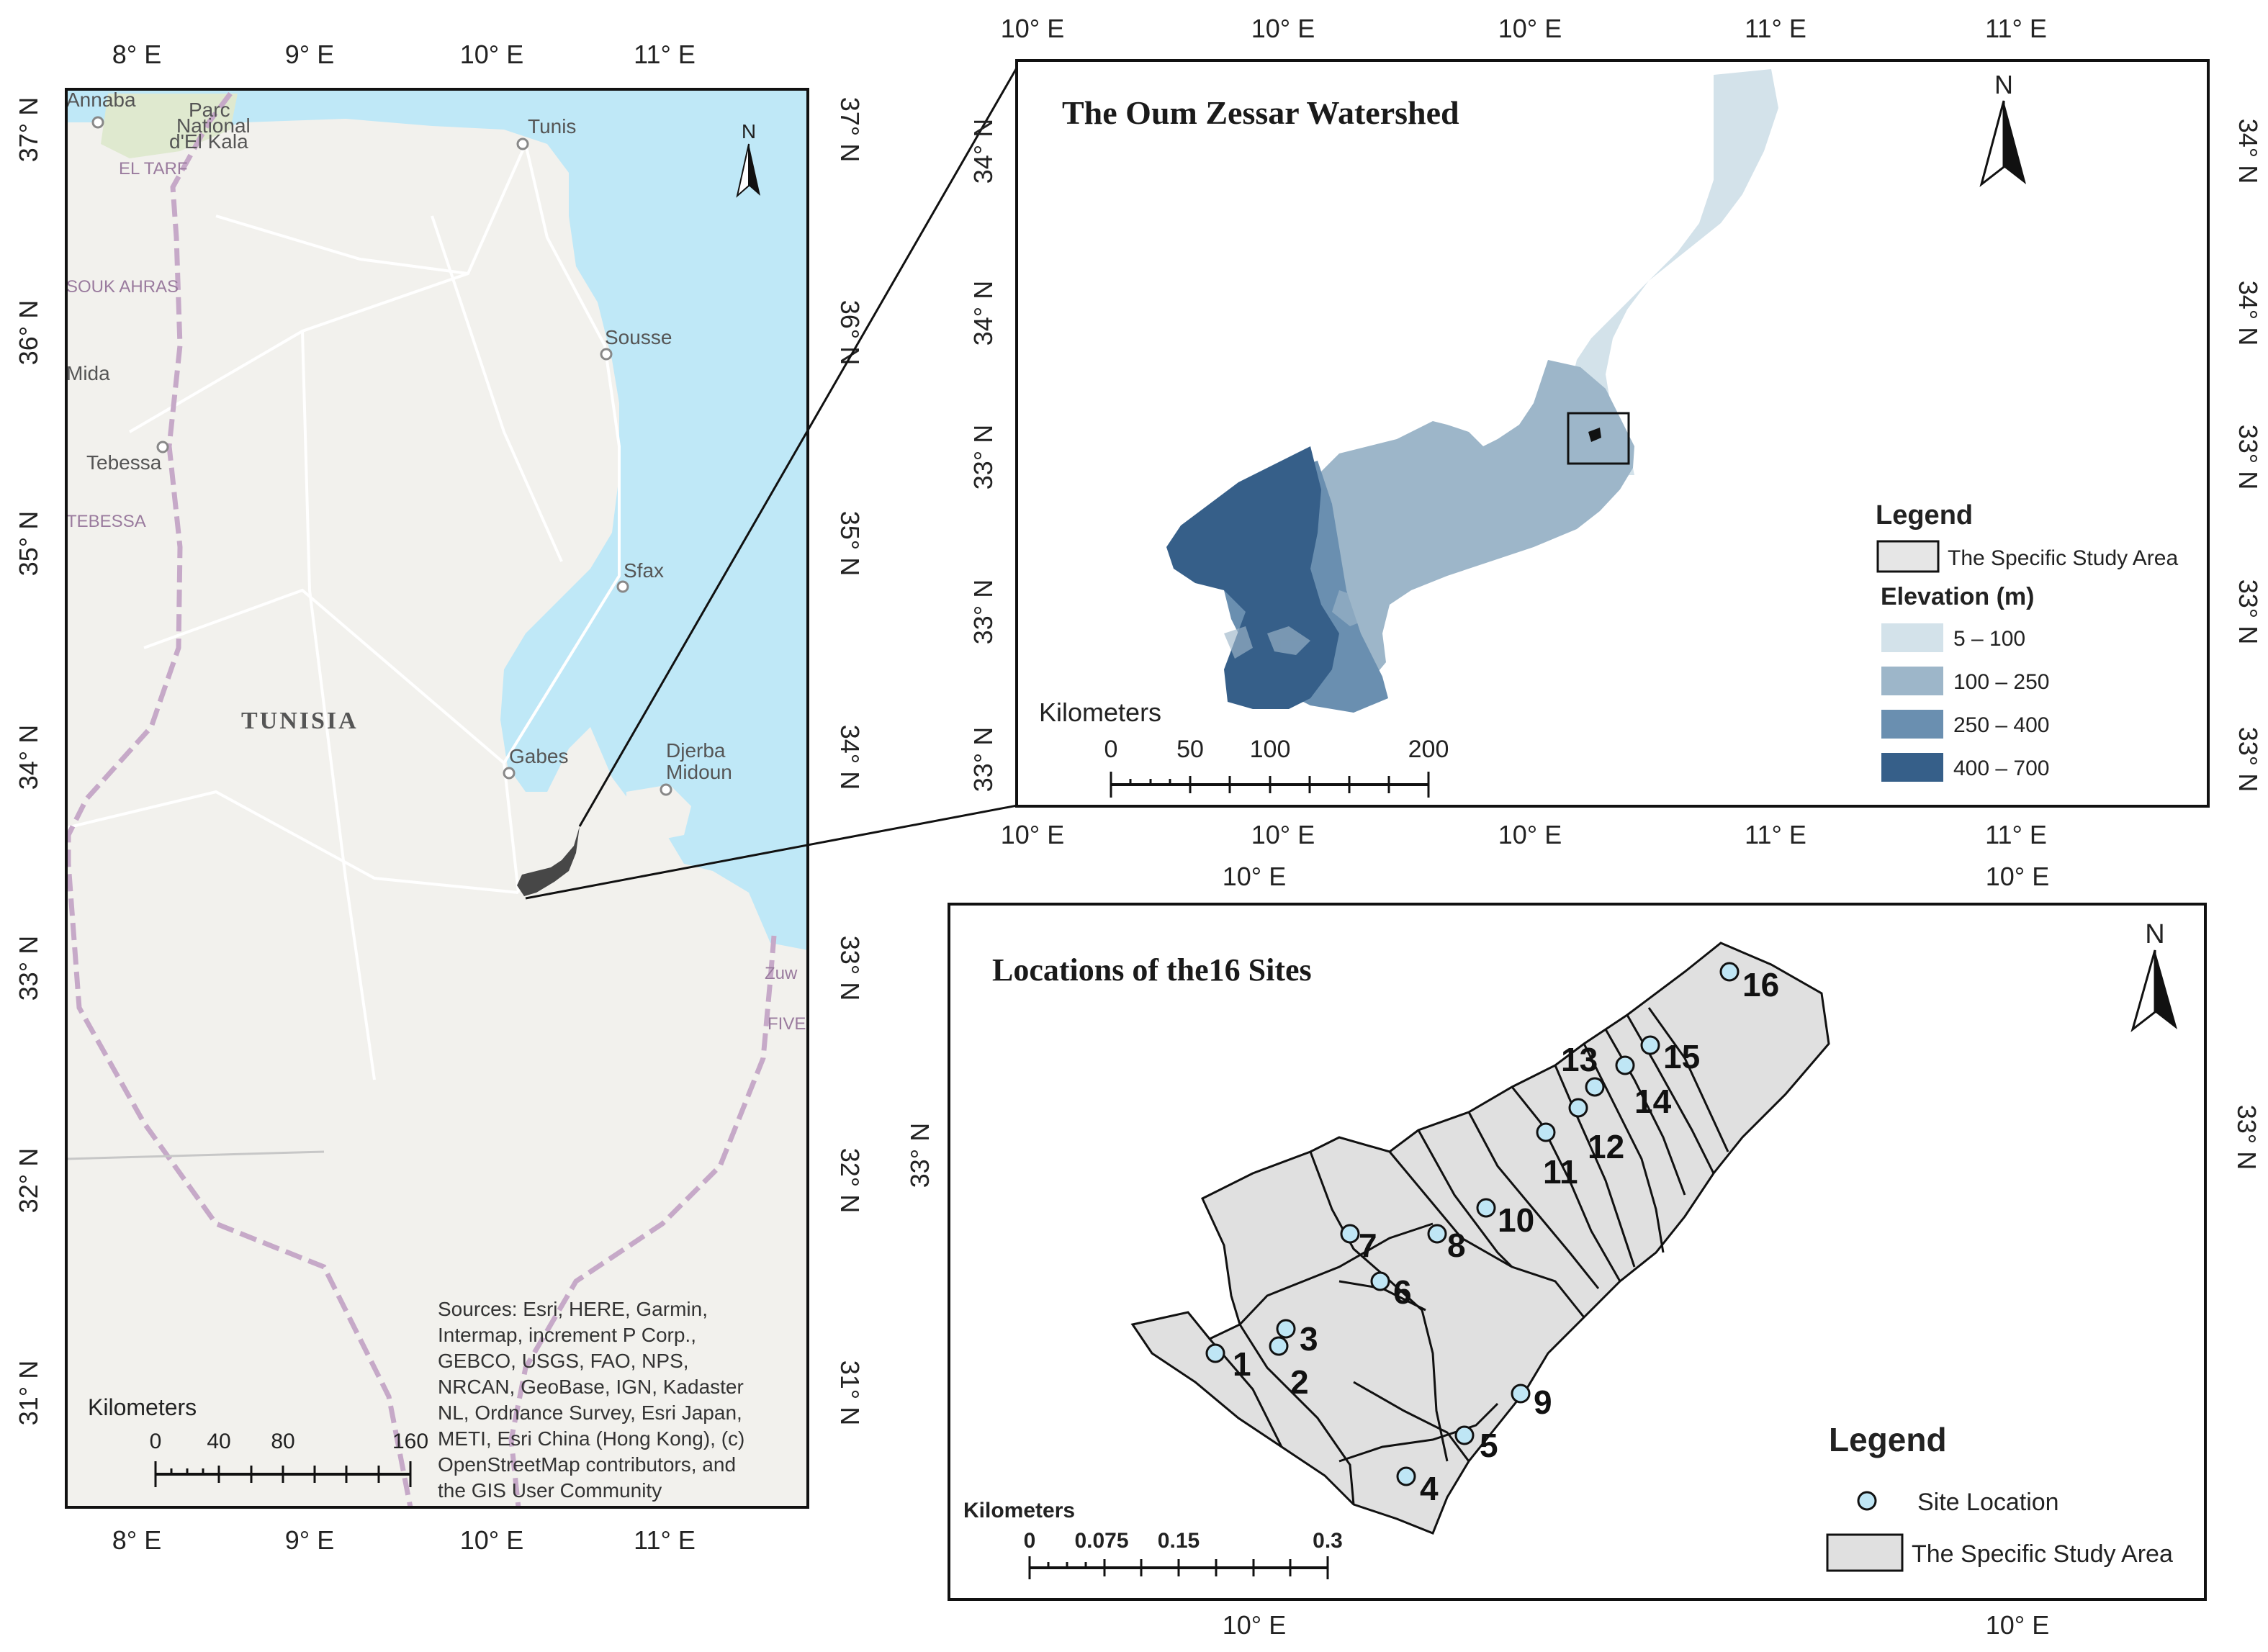 Image resolution: width=2268 pixels, height=1652 pixels. What do you see at coordinates (567, 1335) in the screenshot?
I see `sources-line: Intermap, increment P Corp.,` at bounding box center [567, 1335].